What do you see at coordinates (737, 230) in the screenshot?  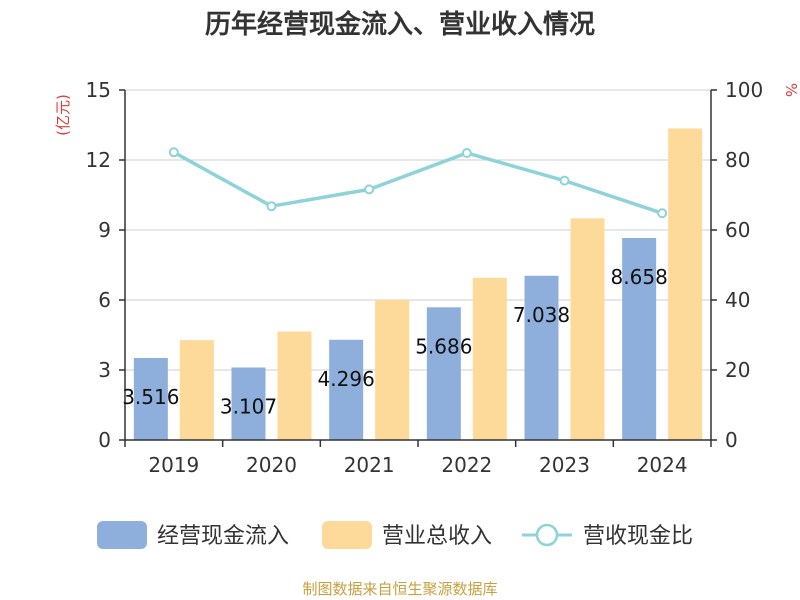 I see `y2-tick-label: 60` at bounding box center [737, 230].